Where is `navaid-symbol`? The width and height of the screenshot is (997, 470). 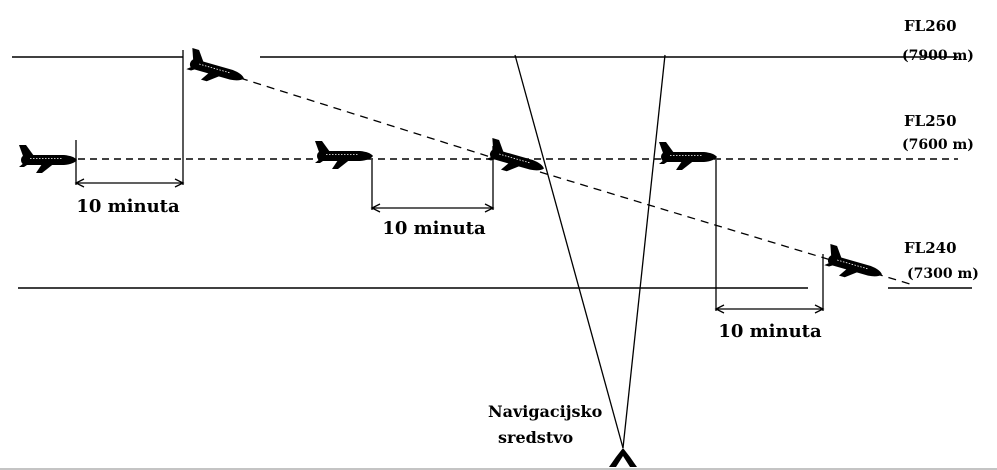 navaid-symbol is located at coordinates (623, 457).